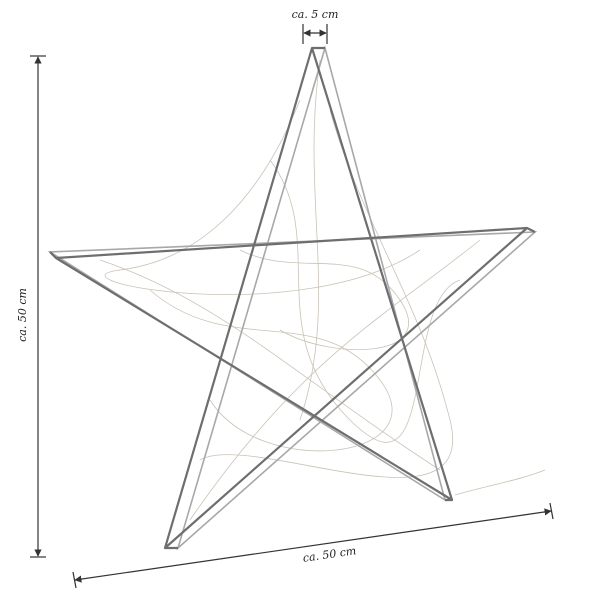 The image size is (600, 600). What do you see at coordinates (329, 554) in the screenshot?
I see `width-label: ca. 50 cm` at bounding box center [329, 554].